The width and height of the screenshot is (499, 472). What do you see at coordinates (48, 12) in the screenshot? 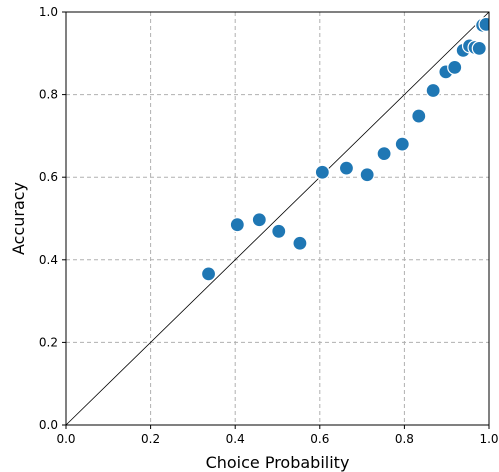
I see `y-tick-label: 1.0` at bounding box center [48, 12].